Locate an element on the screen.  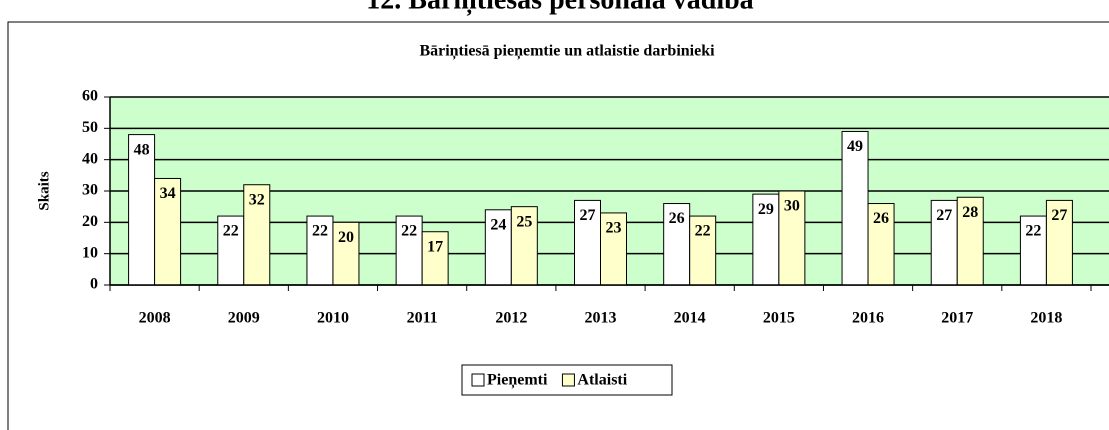
data-label: 25 is located at coordinates (524, 221).